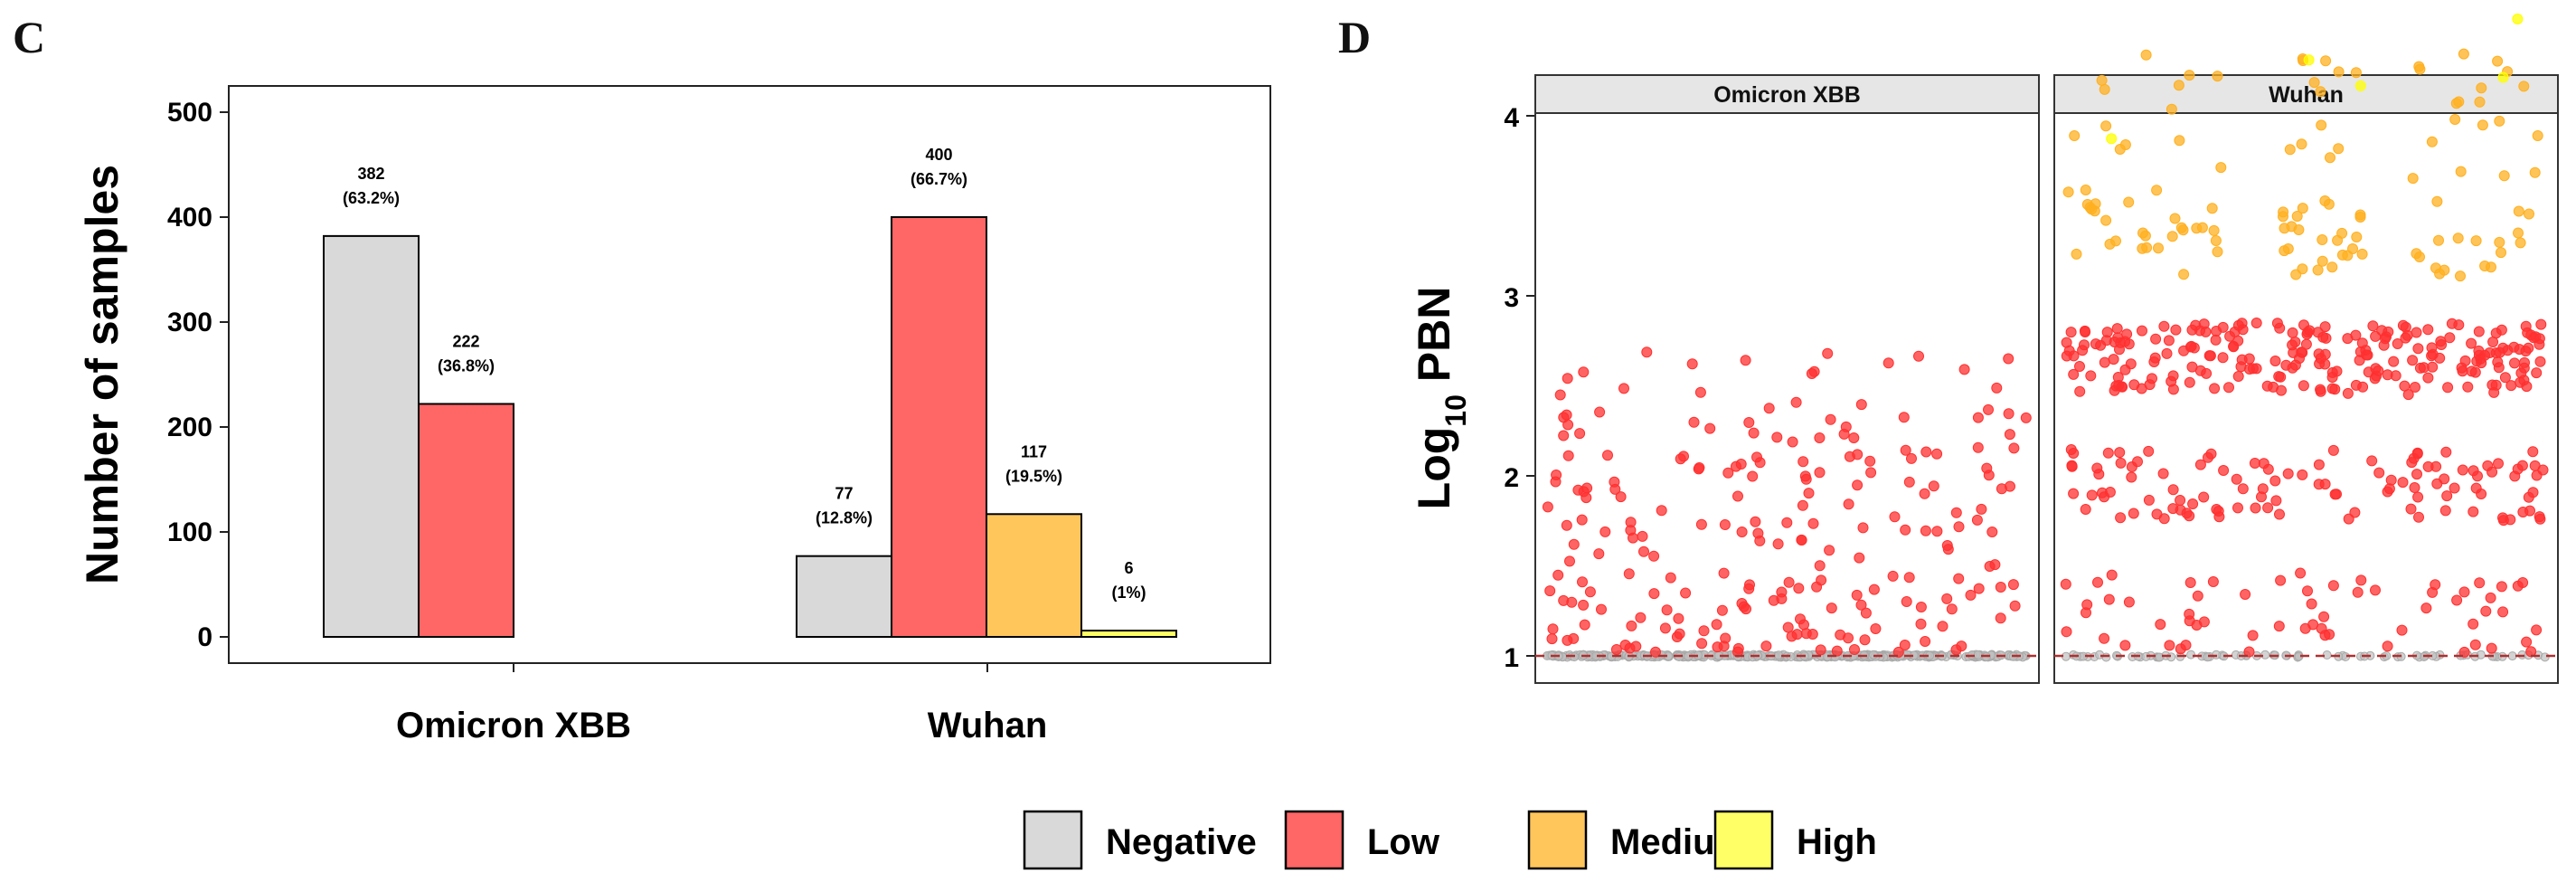 This screenshot has width=2576, height=892. Describe the element at coordinates (102, 374) in the screenshot. I see `y-axis-title: Number of samples` at that location.